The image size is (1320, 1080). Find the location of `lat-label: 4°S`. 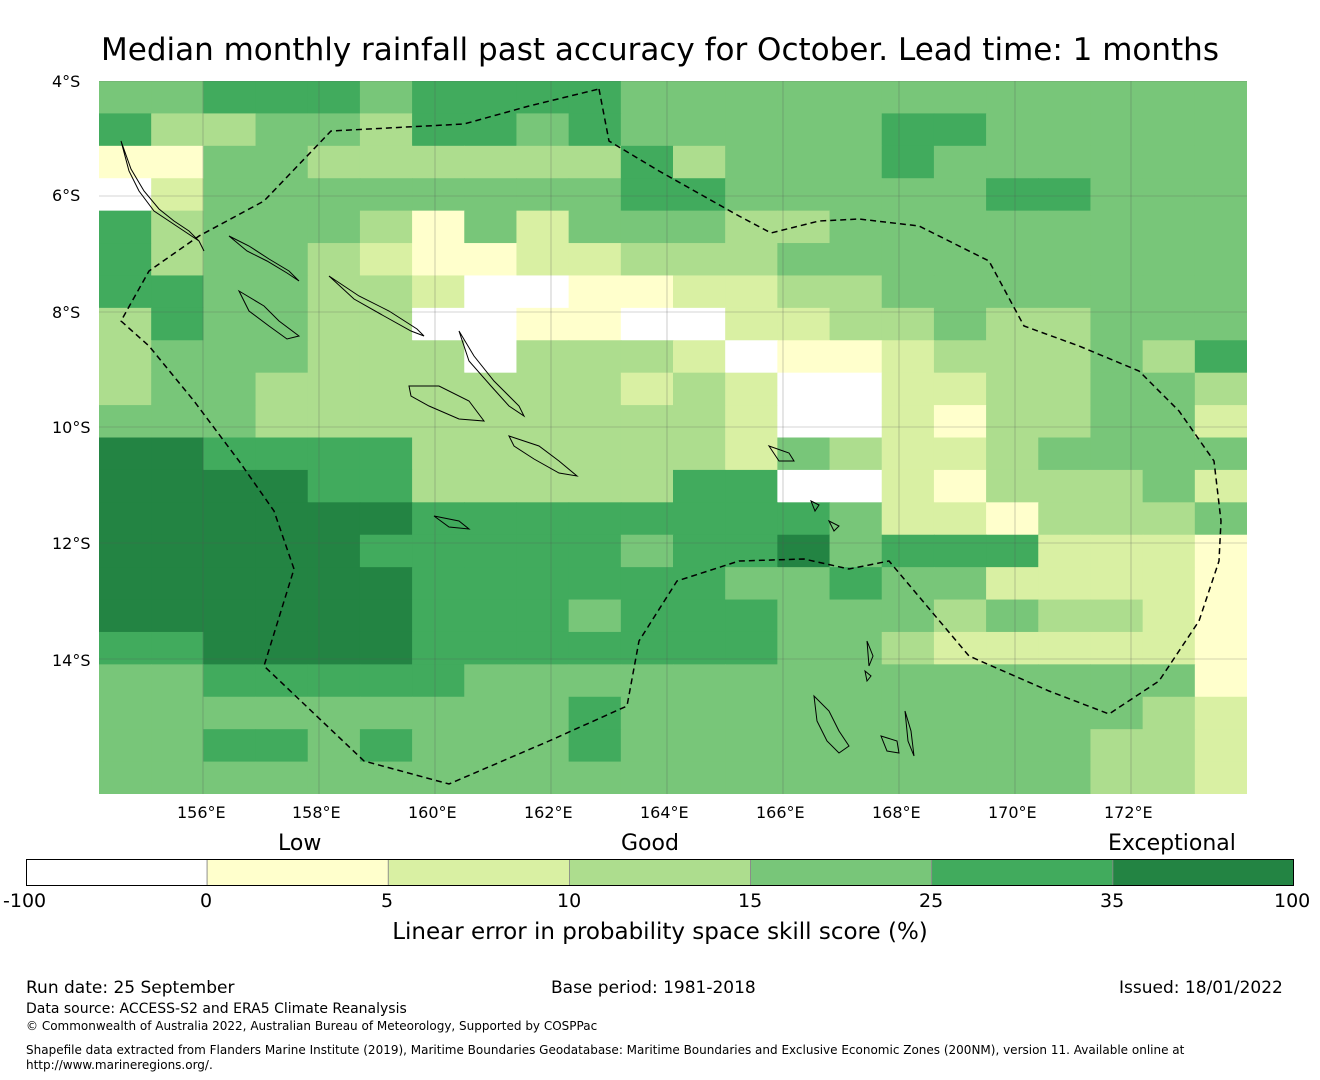

lat-label: 4°S is located at coordinates (66, 81).